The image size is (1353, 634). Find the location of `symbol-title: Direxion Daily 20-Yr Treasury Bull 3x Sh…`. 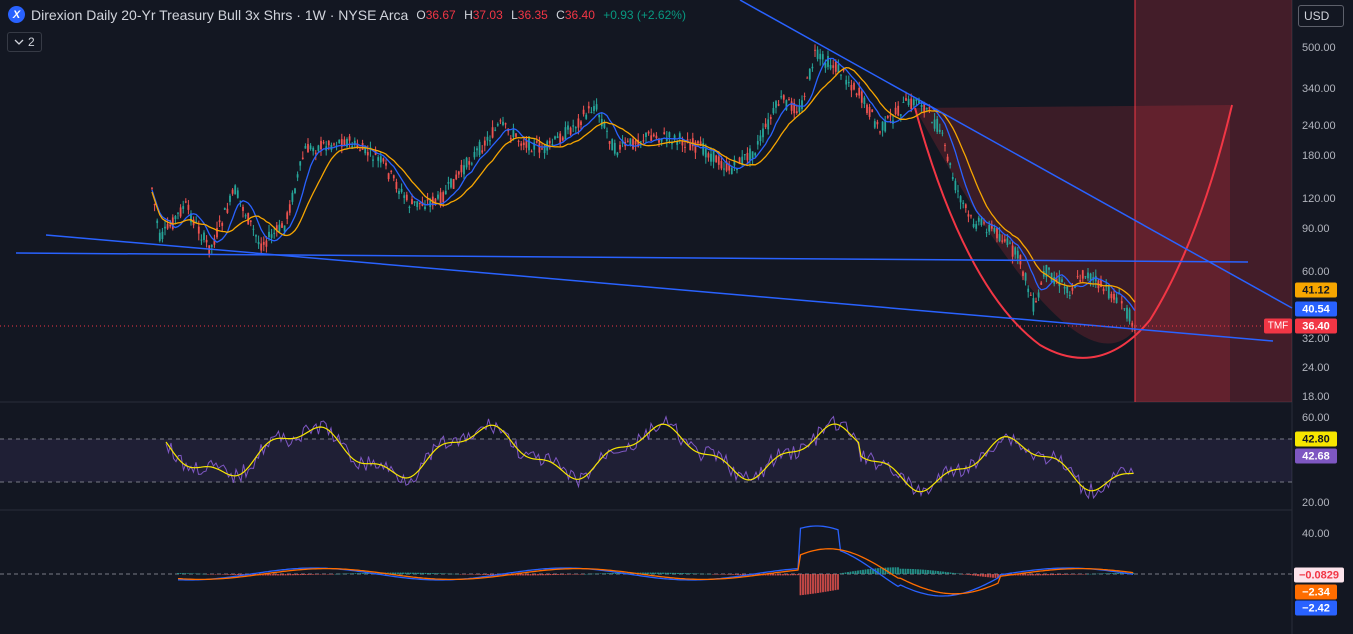

symbol-title: Direxion Daily 20-Yr Treasury Bull 3x Sh… is located at coordinates (220, 14).